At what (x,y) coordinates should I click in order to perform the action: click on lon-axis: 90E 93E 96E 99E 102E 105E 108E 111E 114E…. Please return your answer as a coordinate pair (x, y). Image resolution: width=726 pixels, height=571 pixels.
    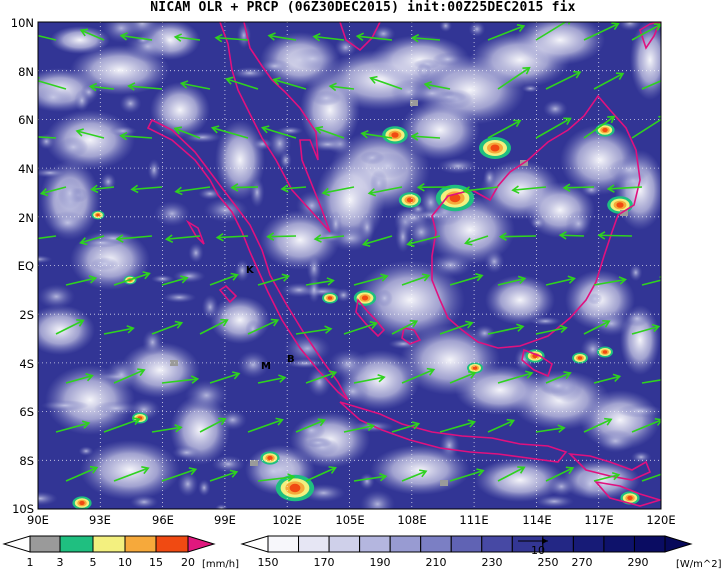
    Looking at the image, I should click on (351, 520).